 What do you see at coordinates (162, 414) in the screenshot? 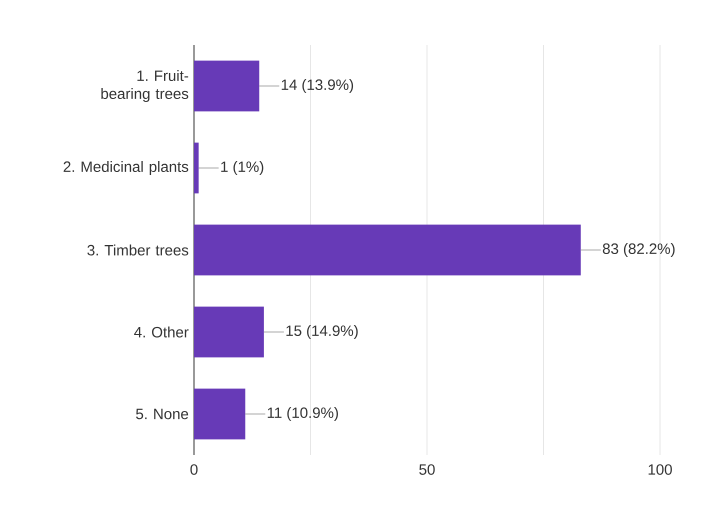
I see `y-tick-label: 5. None` at bounding box center [162, 414].